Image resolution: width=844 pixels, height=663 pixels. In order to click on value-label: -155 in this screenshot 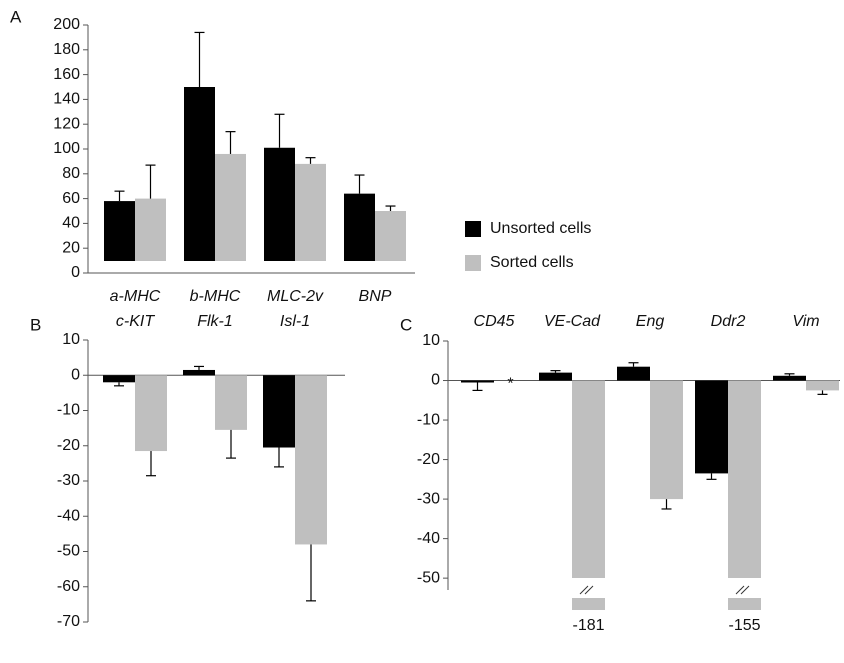, I will do `click(744, 625)`.